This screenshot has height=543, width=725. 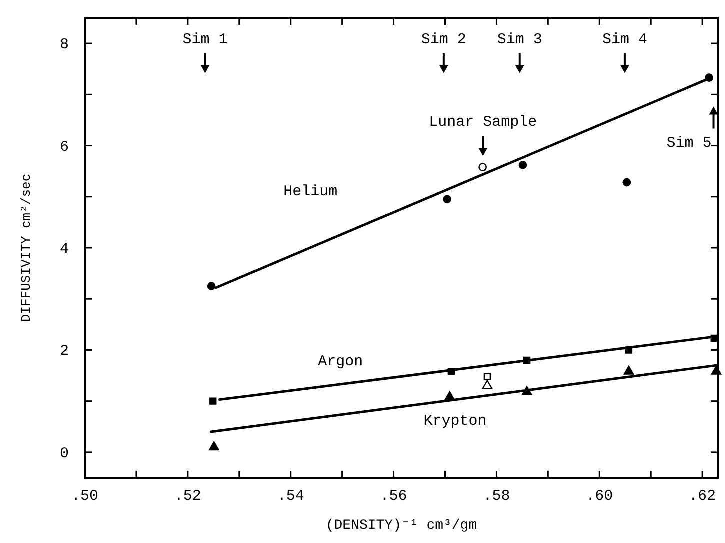 What do you see at coordinates (702, 496) in the screenshot?
I see `x-tick-label: .62` at bounding box center [702, 496].